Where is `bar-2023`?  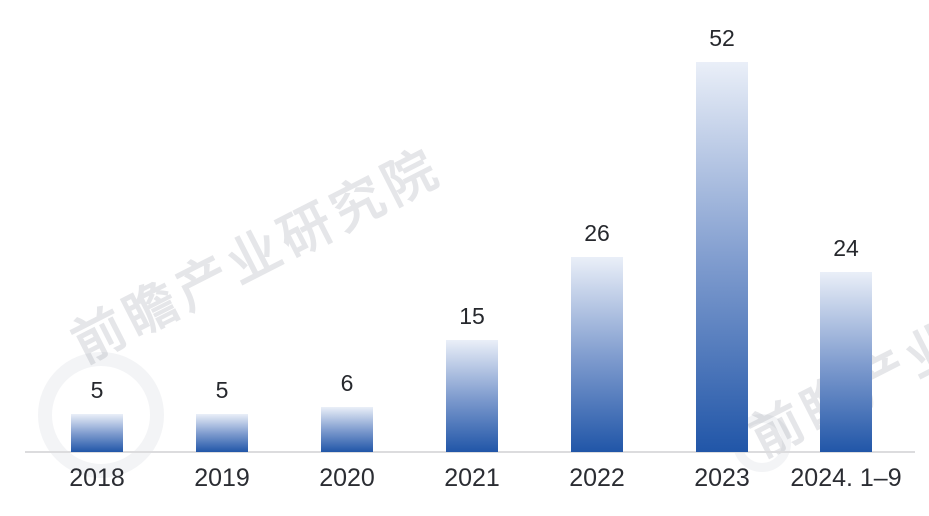 bar-2023 is located at coordinates (722, 257).